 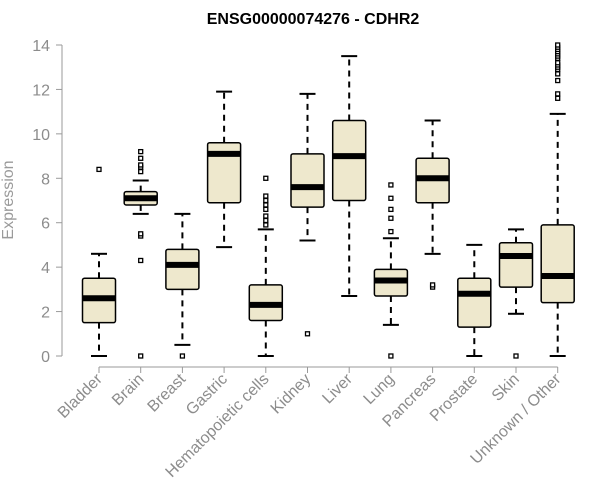 What do you see at coordinates (45, 357) in the screenshot?
I see `y-tick-label: 0` at bounding box center [45, 357].